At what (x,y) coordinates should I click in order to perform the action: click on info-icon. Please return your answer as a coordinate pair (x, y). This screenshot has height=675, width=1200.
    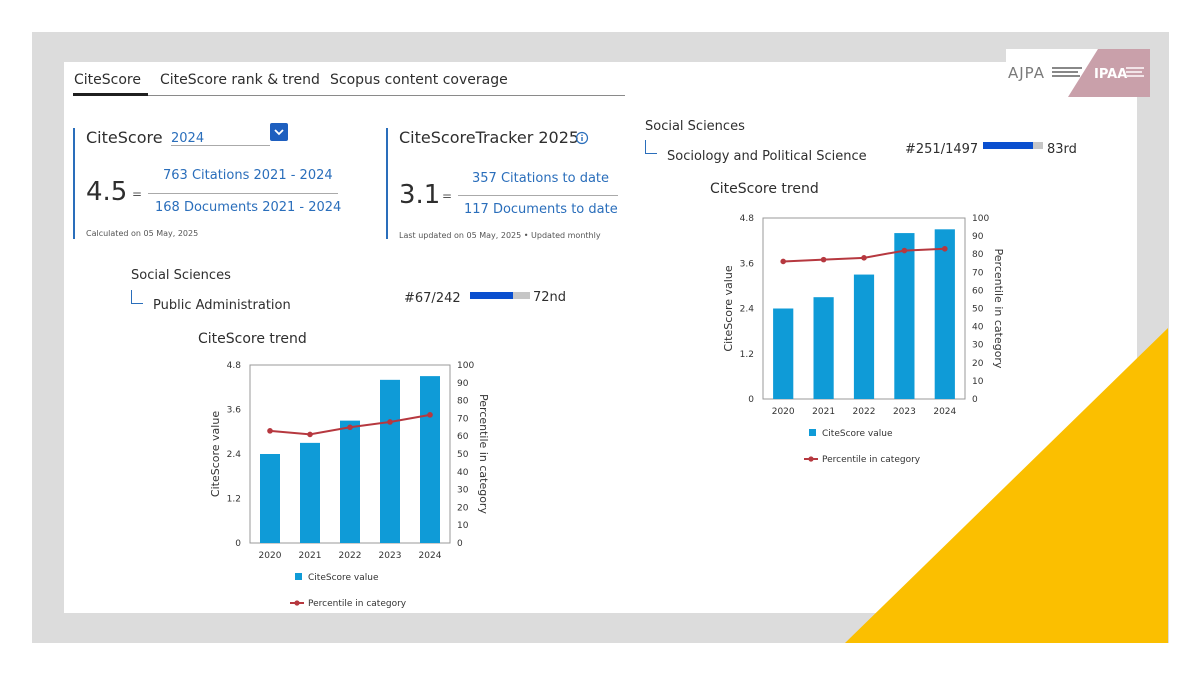
    Looking at the image, I should click on (582, 139).